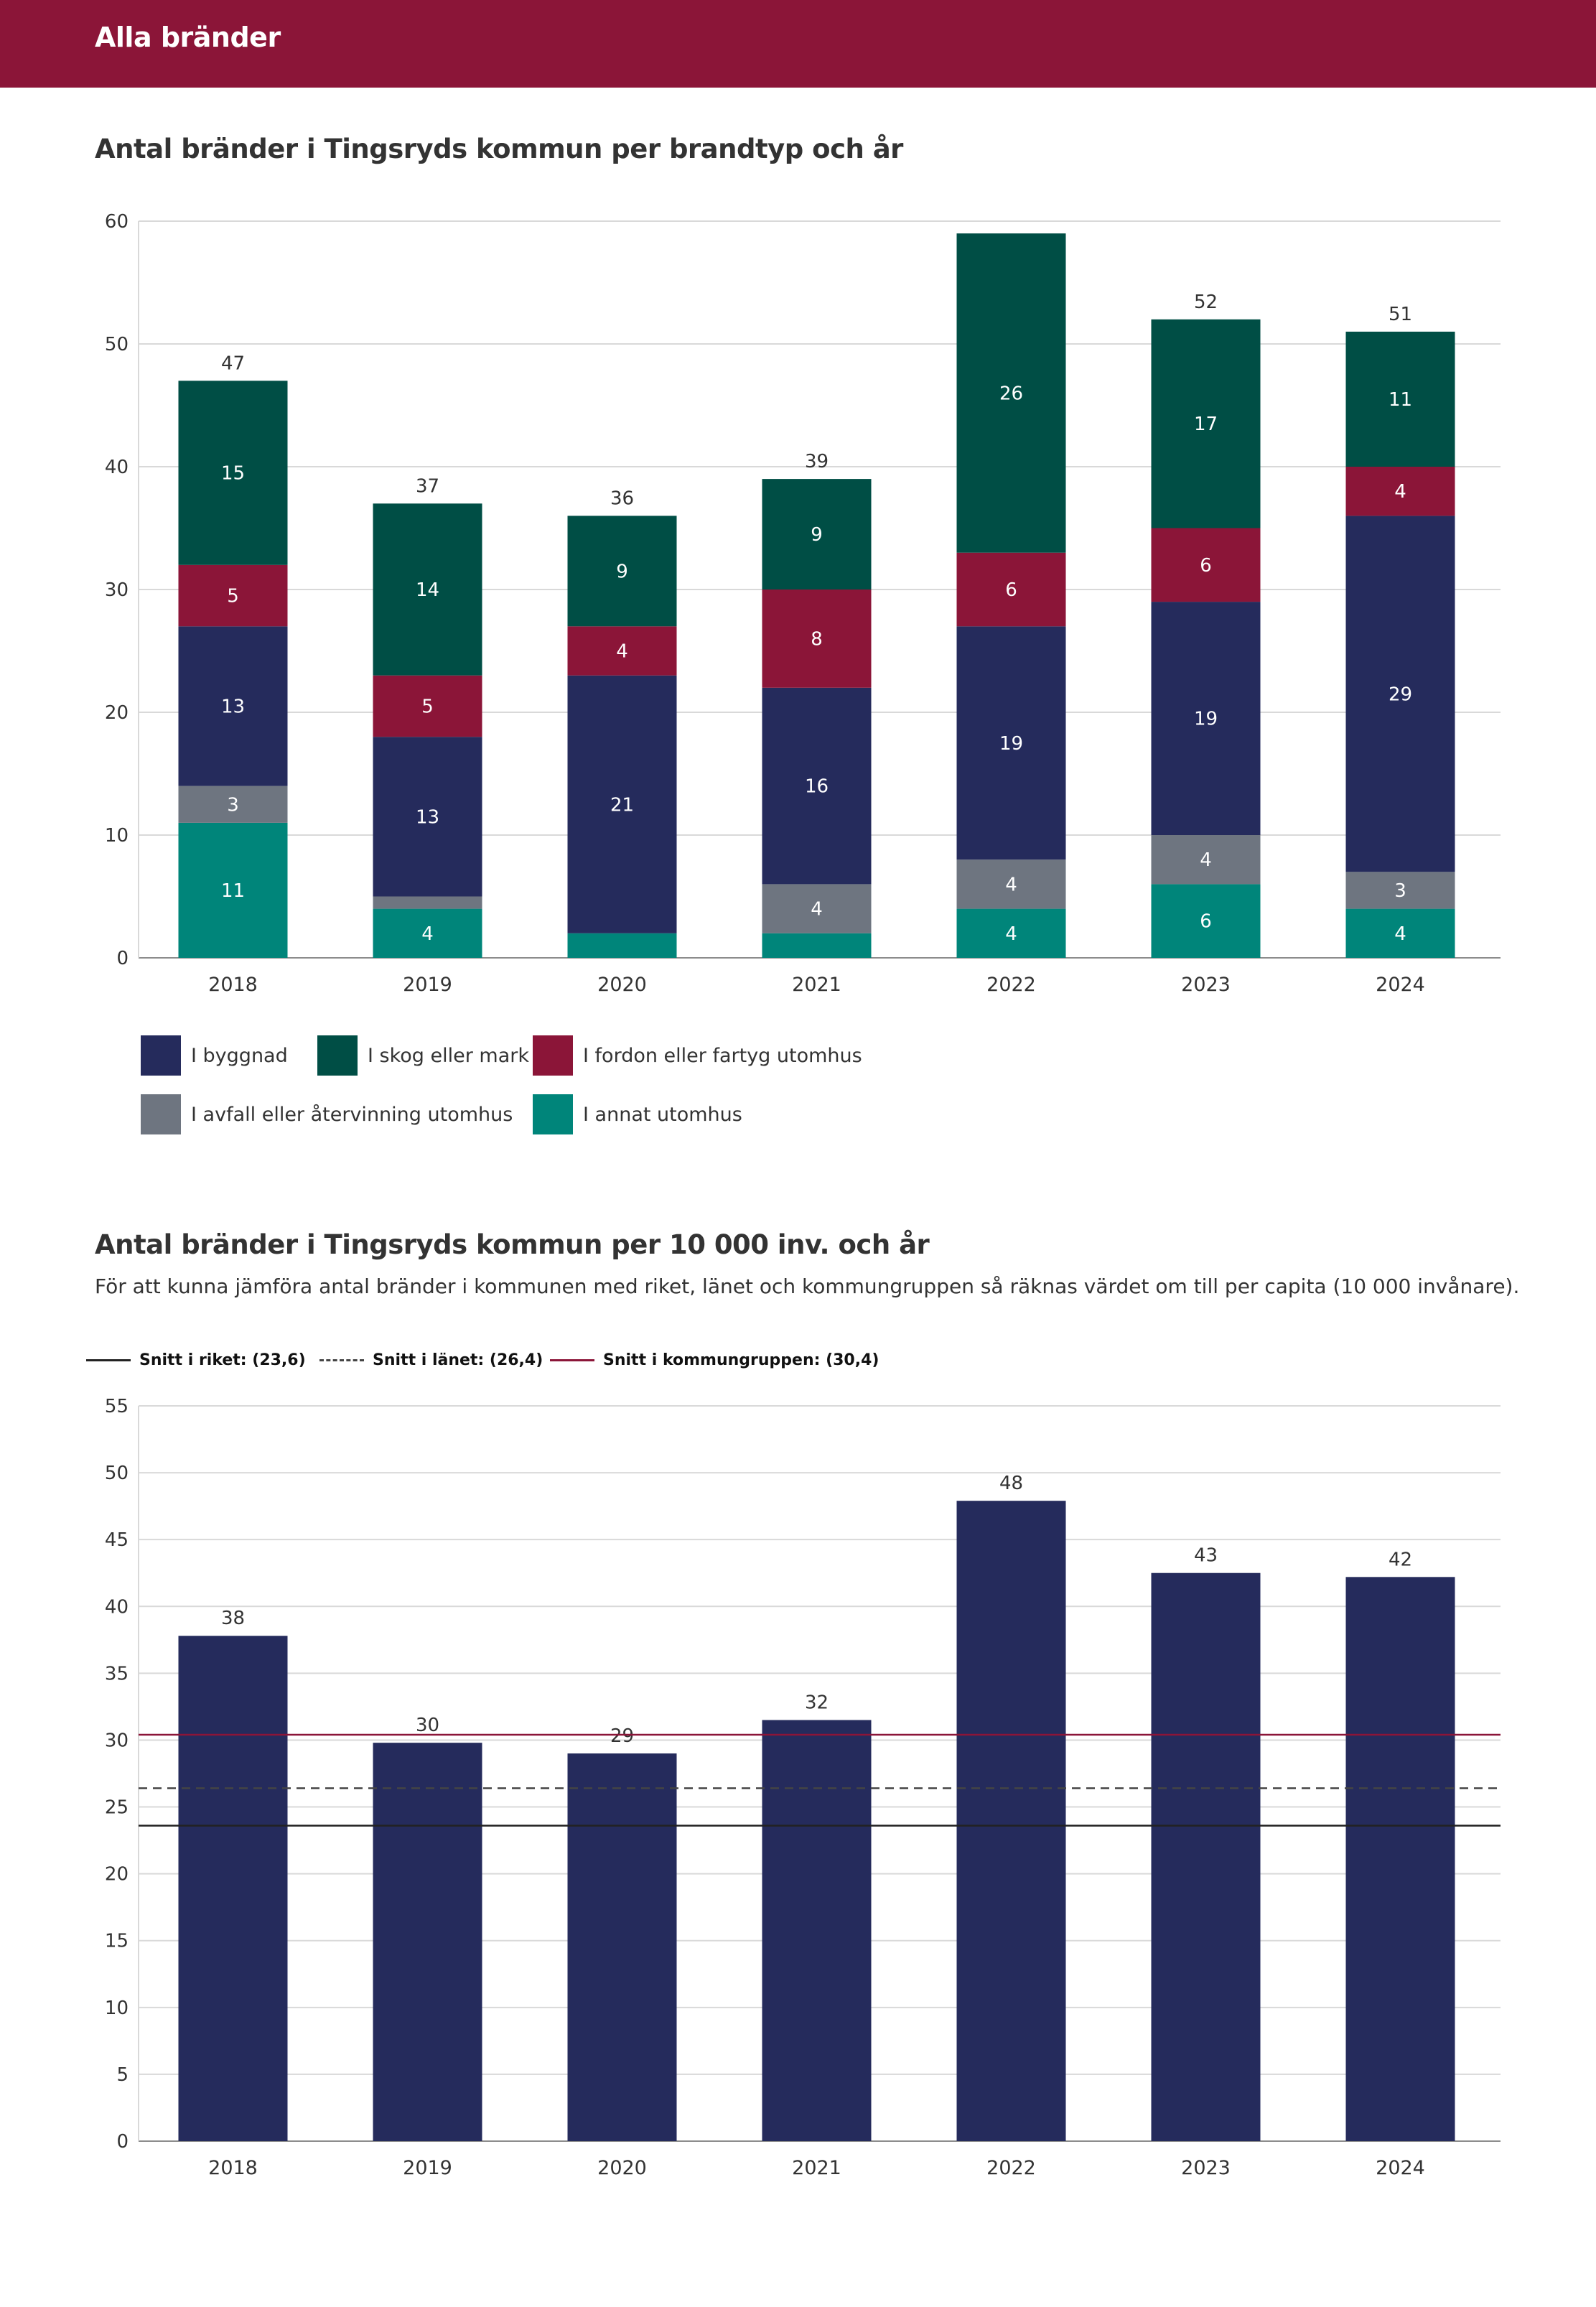  I want to click on y-tick-label: 15, so click(117, 1941).